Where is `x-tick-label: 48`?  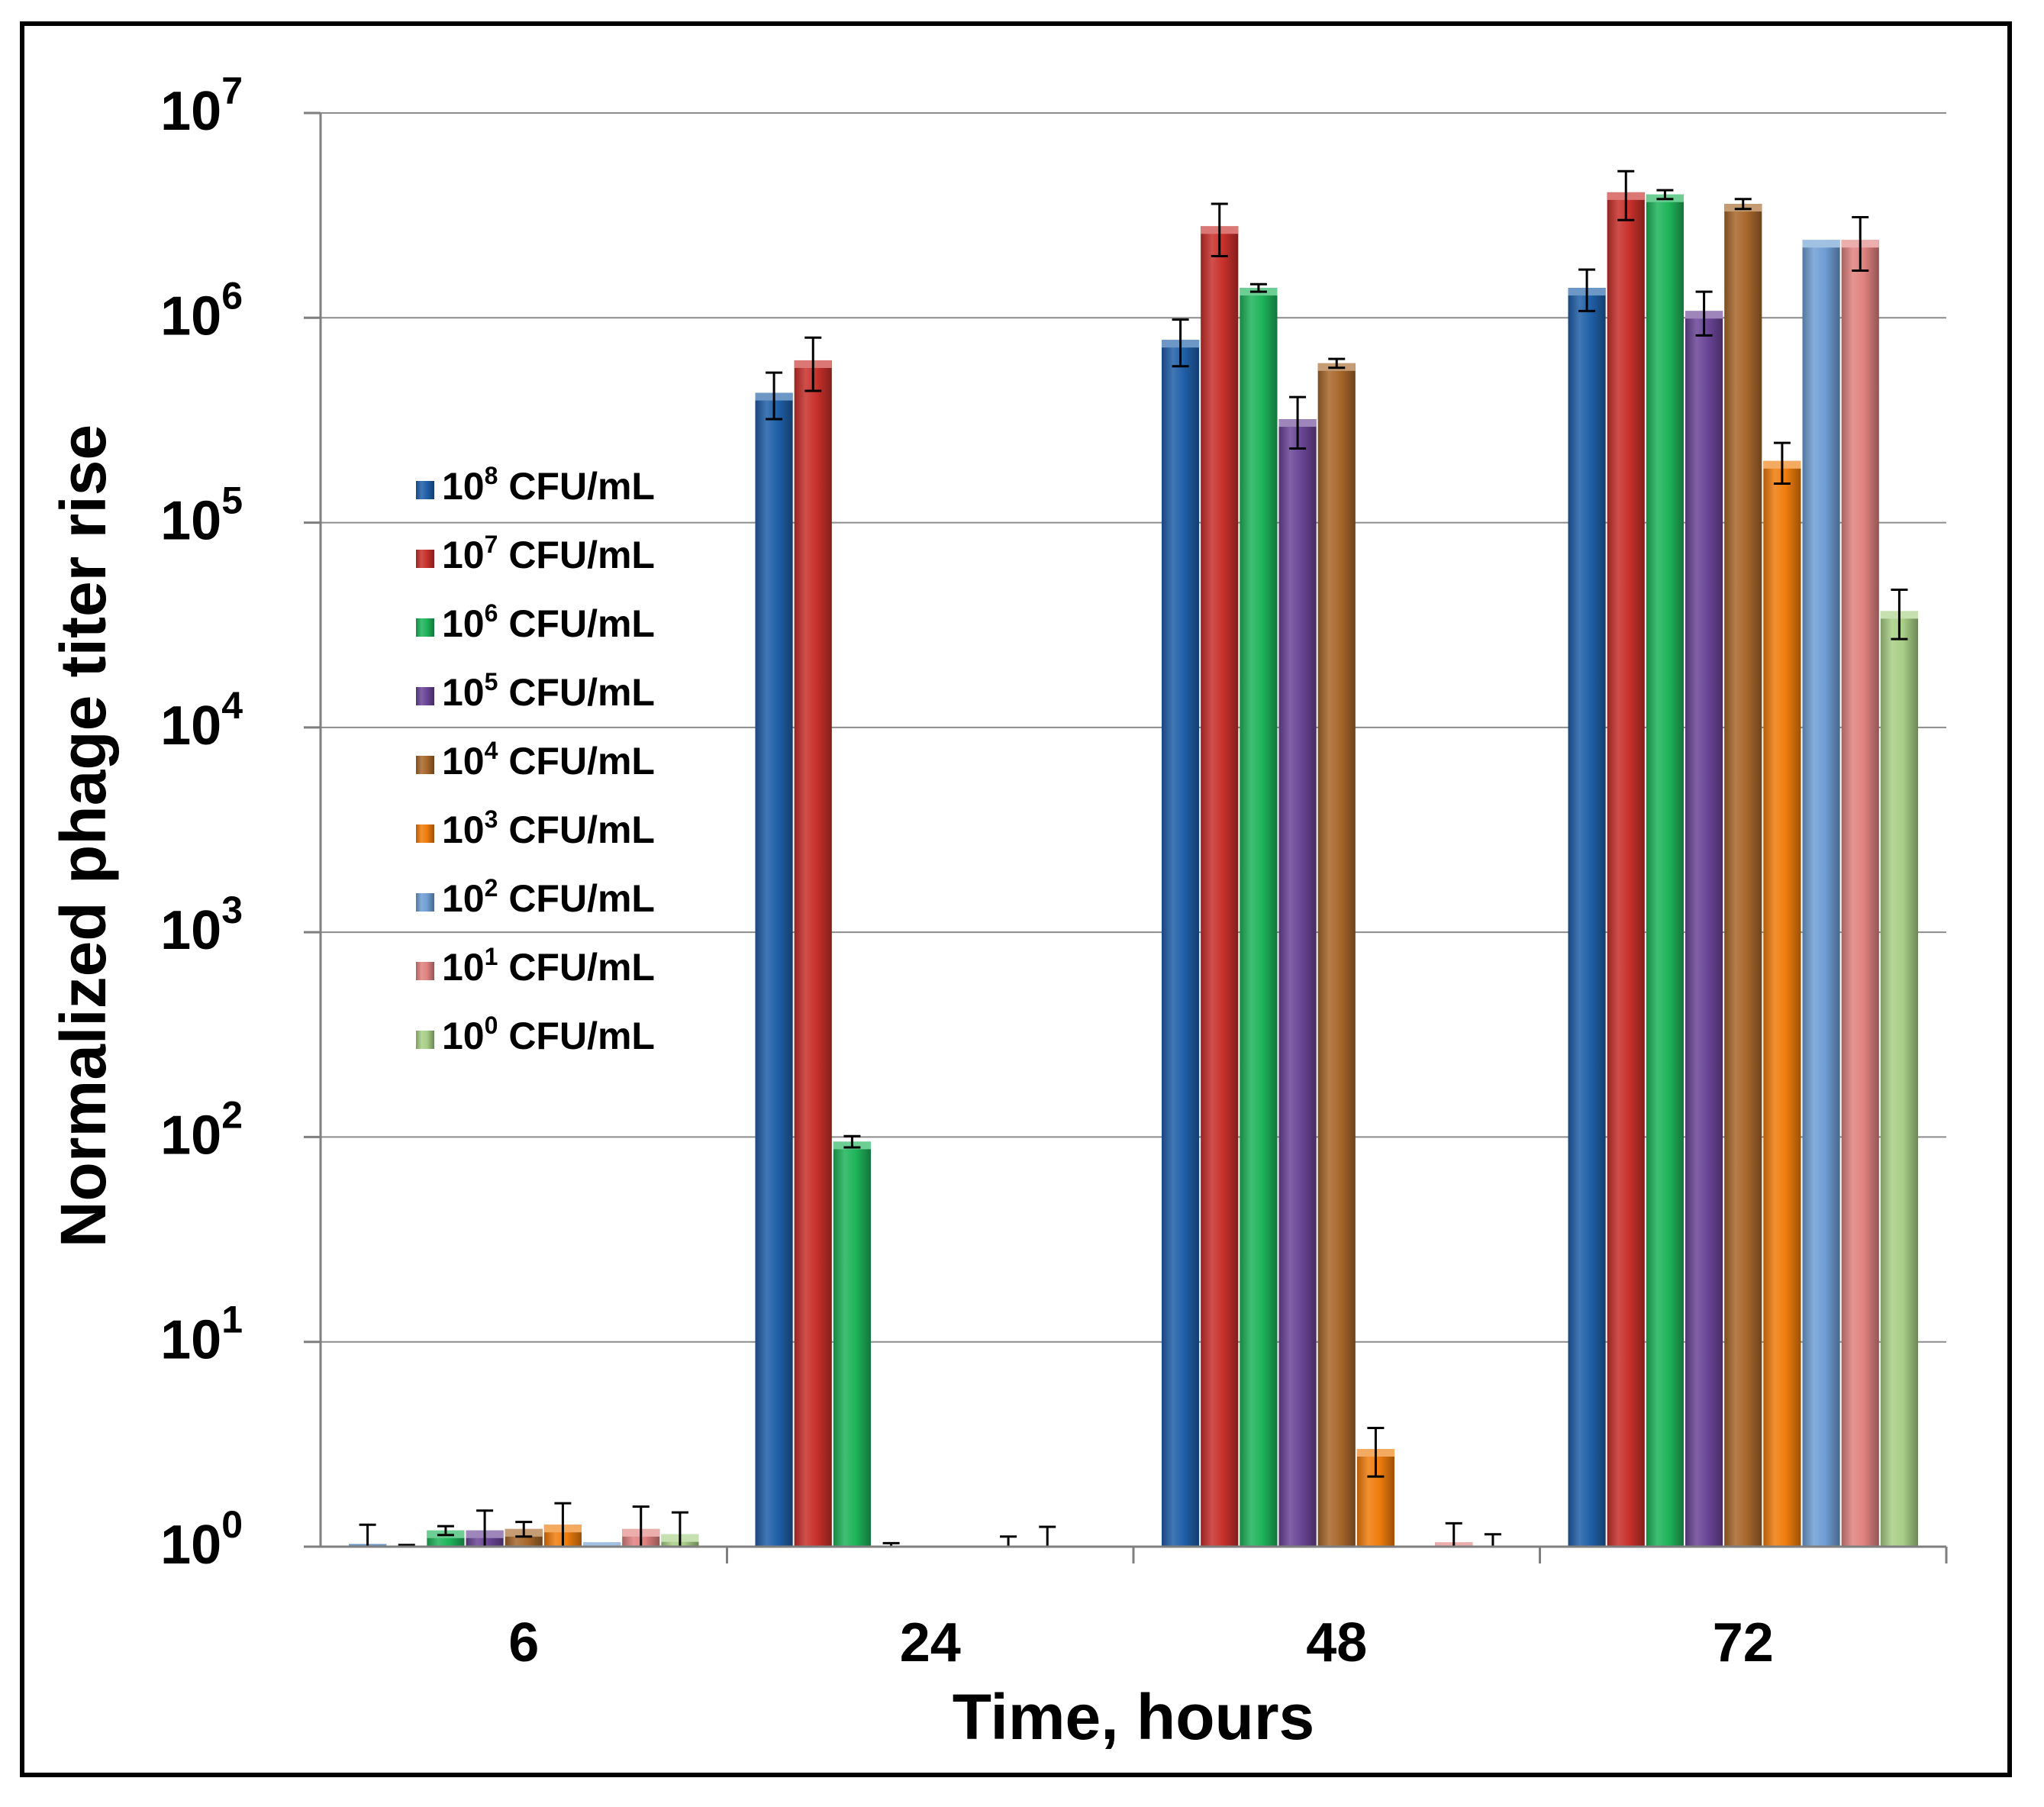
x-tick-label: 48 is located at coordinates (1337, 1642).